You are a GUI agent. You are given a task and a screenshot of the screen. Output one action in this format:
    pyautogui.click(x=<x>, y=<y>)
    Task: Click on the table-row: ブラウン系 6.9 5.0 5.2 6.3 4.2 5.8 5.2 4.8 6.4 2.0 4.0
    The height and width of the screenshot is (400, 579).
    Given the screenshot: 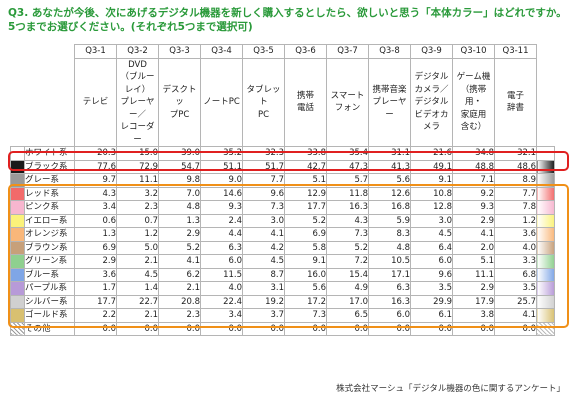 What is the action you would take?
    pyautogui.click(x=282, y=247)
    